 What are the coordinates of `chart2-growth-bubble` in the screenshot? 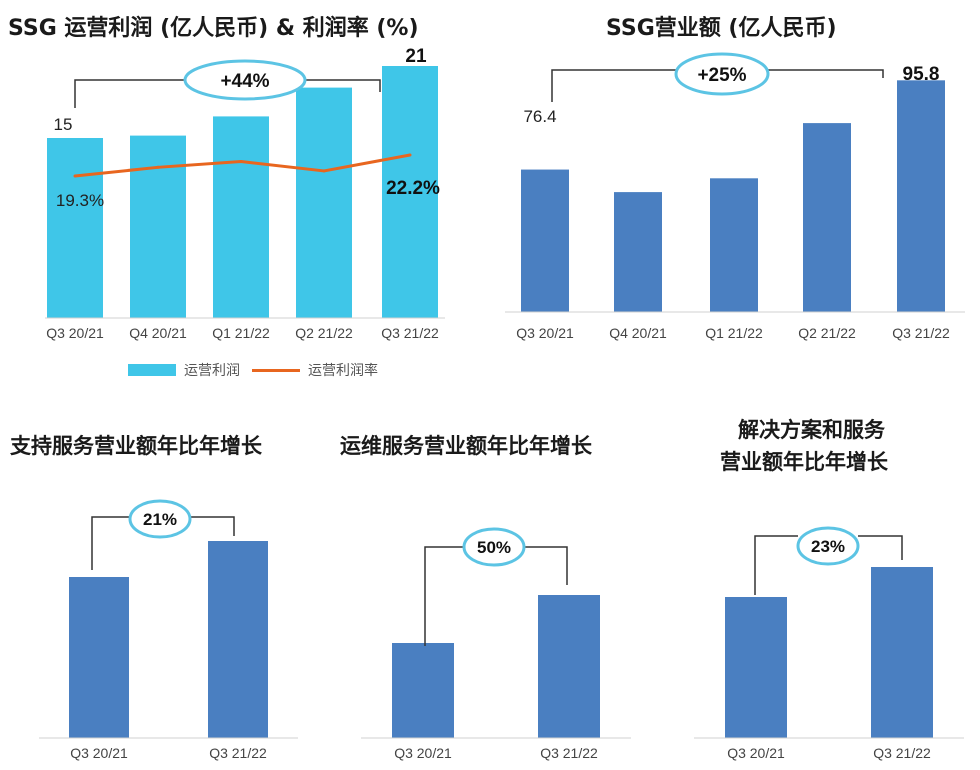 It's located at (722, 74).